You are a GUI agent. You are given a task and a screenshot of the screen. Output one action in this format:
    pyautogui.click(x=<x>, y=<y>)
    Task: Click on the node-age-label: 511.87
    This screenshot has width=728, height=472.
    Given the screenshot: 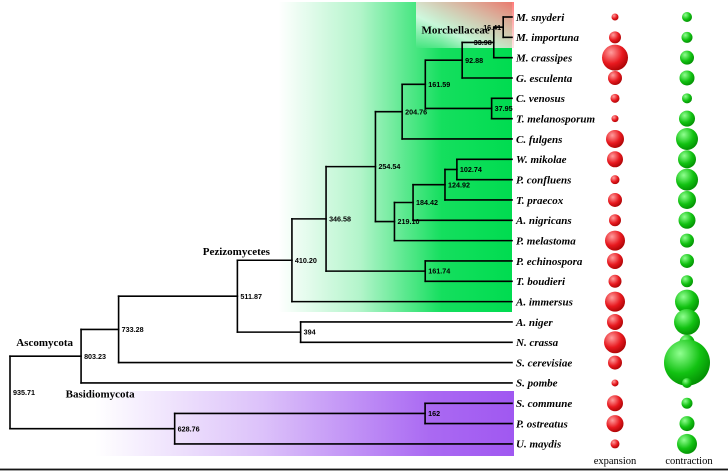 What is the action you would take?
    pyautogui.click(x=251, y=296)
    